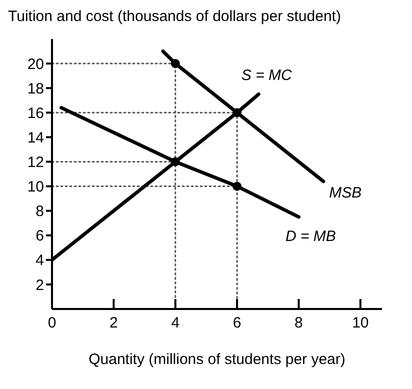 Image resolution: width=412 pixels, height=389 pixels. I want to click on x-tick-label: 10, so click(360, 323).